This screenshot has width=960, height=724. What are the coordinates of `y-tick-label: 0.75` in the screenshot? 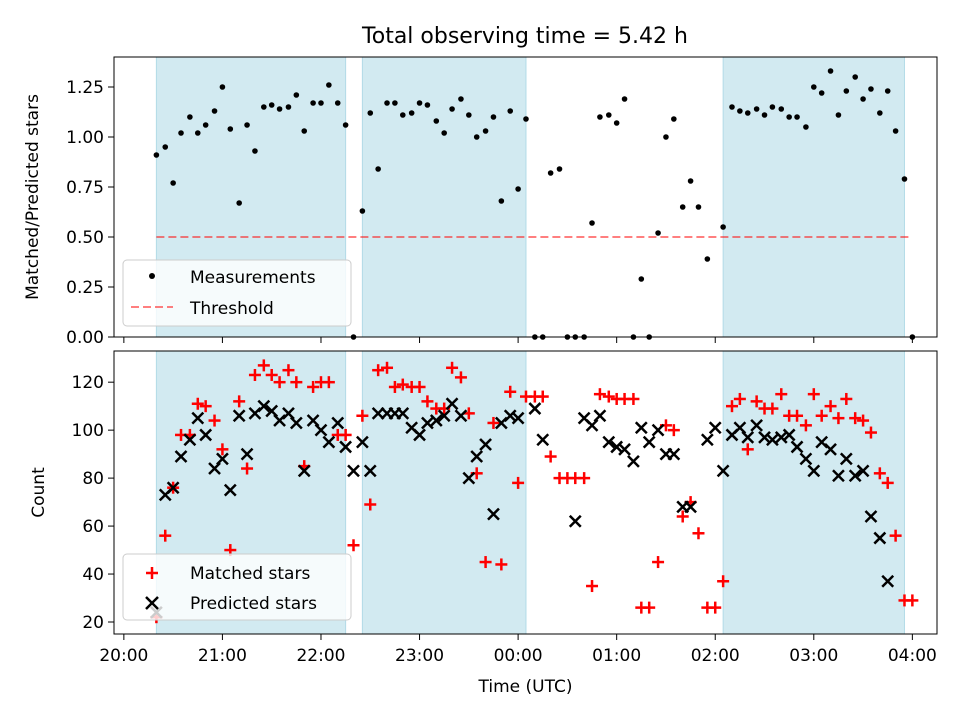 It's located at (85, 188).